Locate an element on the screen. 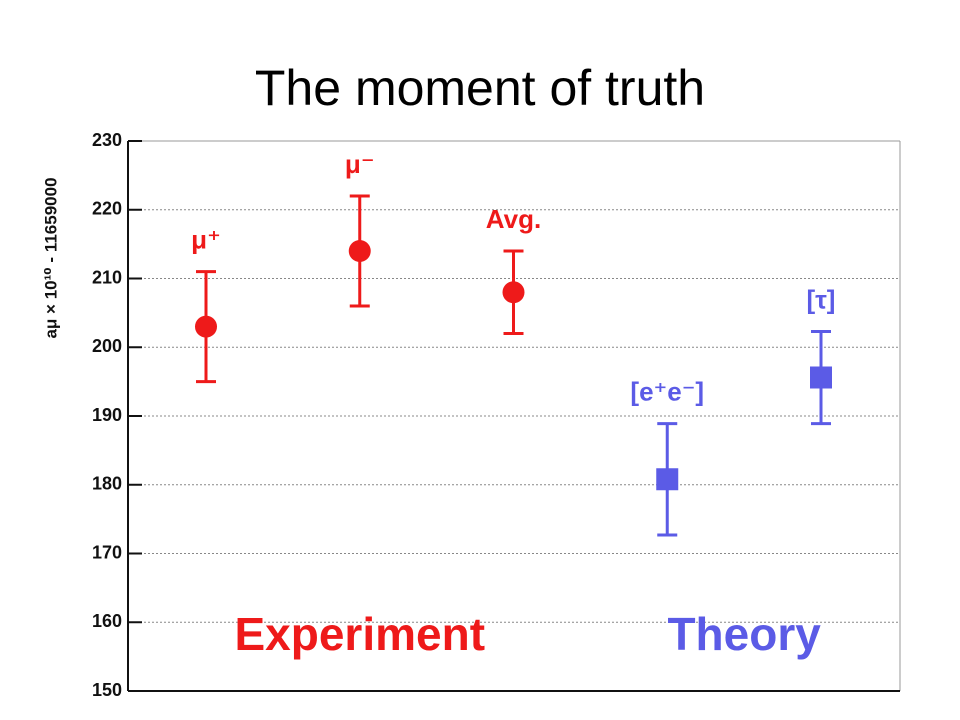  y-tick-label: 160 is located at coordinates (107, 621).